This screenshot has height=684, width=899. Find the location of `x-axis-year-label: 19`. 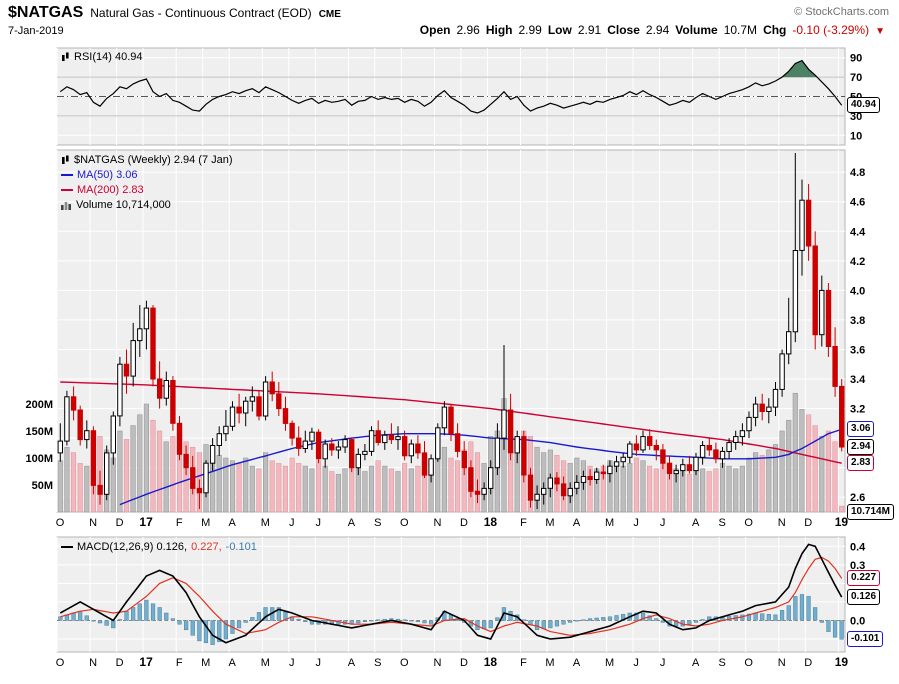

x-axis-year-label: 19 is located at coordinates (842, 662).